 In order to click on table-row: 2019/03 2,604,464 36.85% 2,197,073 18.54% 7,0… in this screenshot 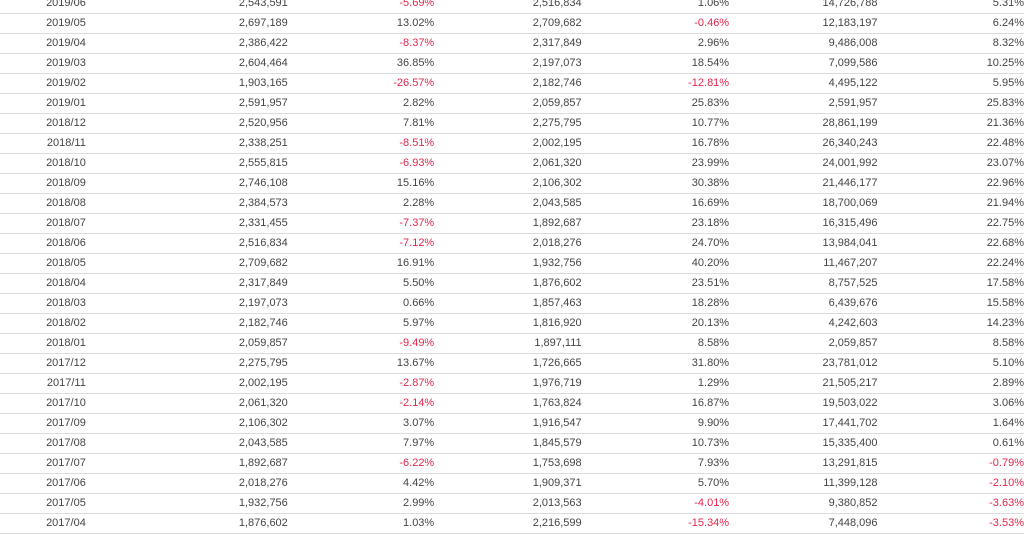, I will do `click(512, 63)`.